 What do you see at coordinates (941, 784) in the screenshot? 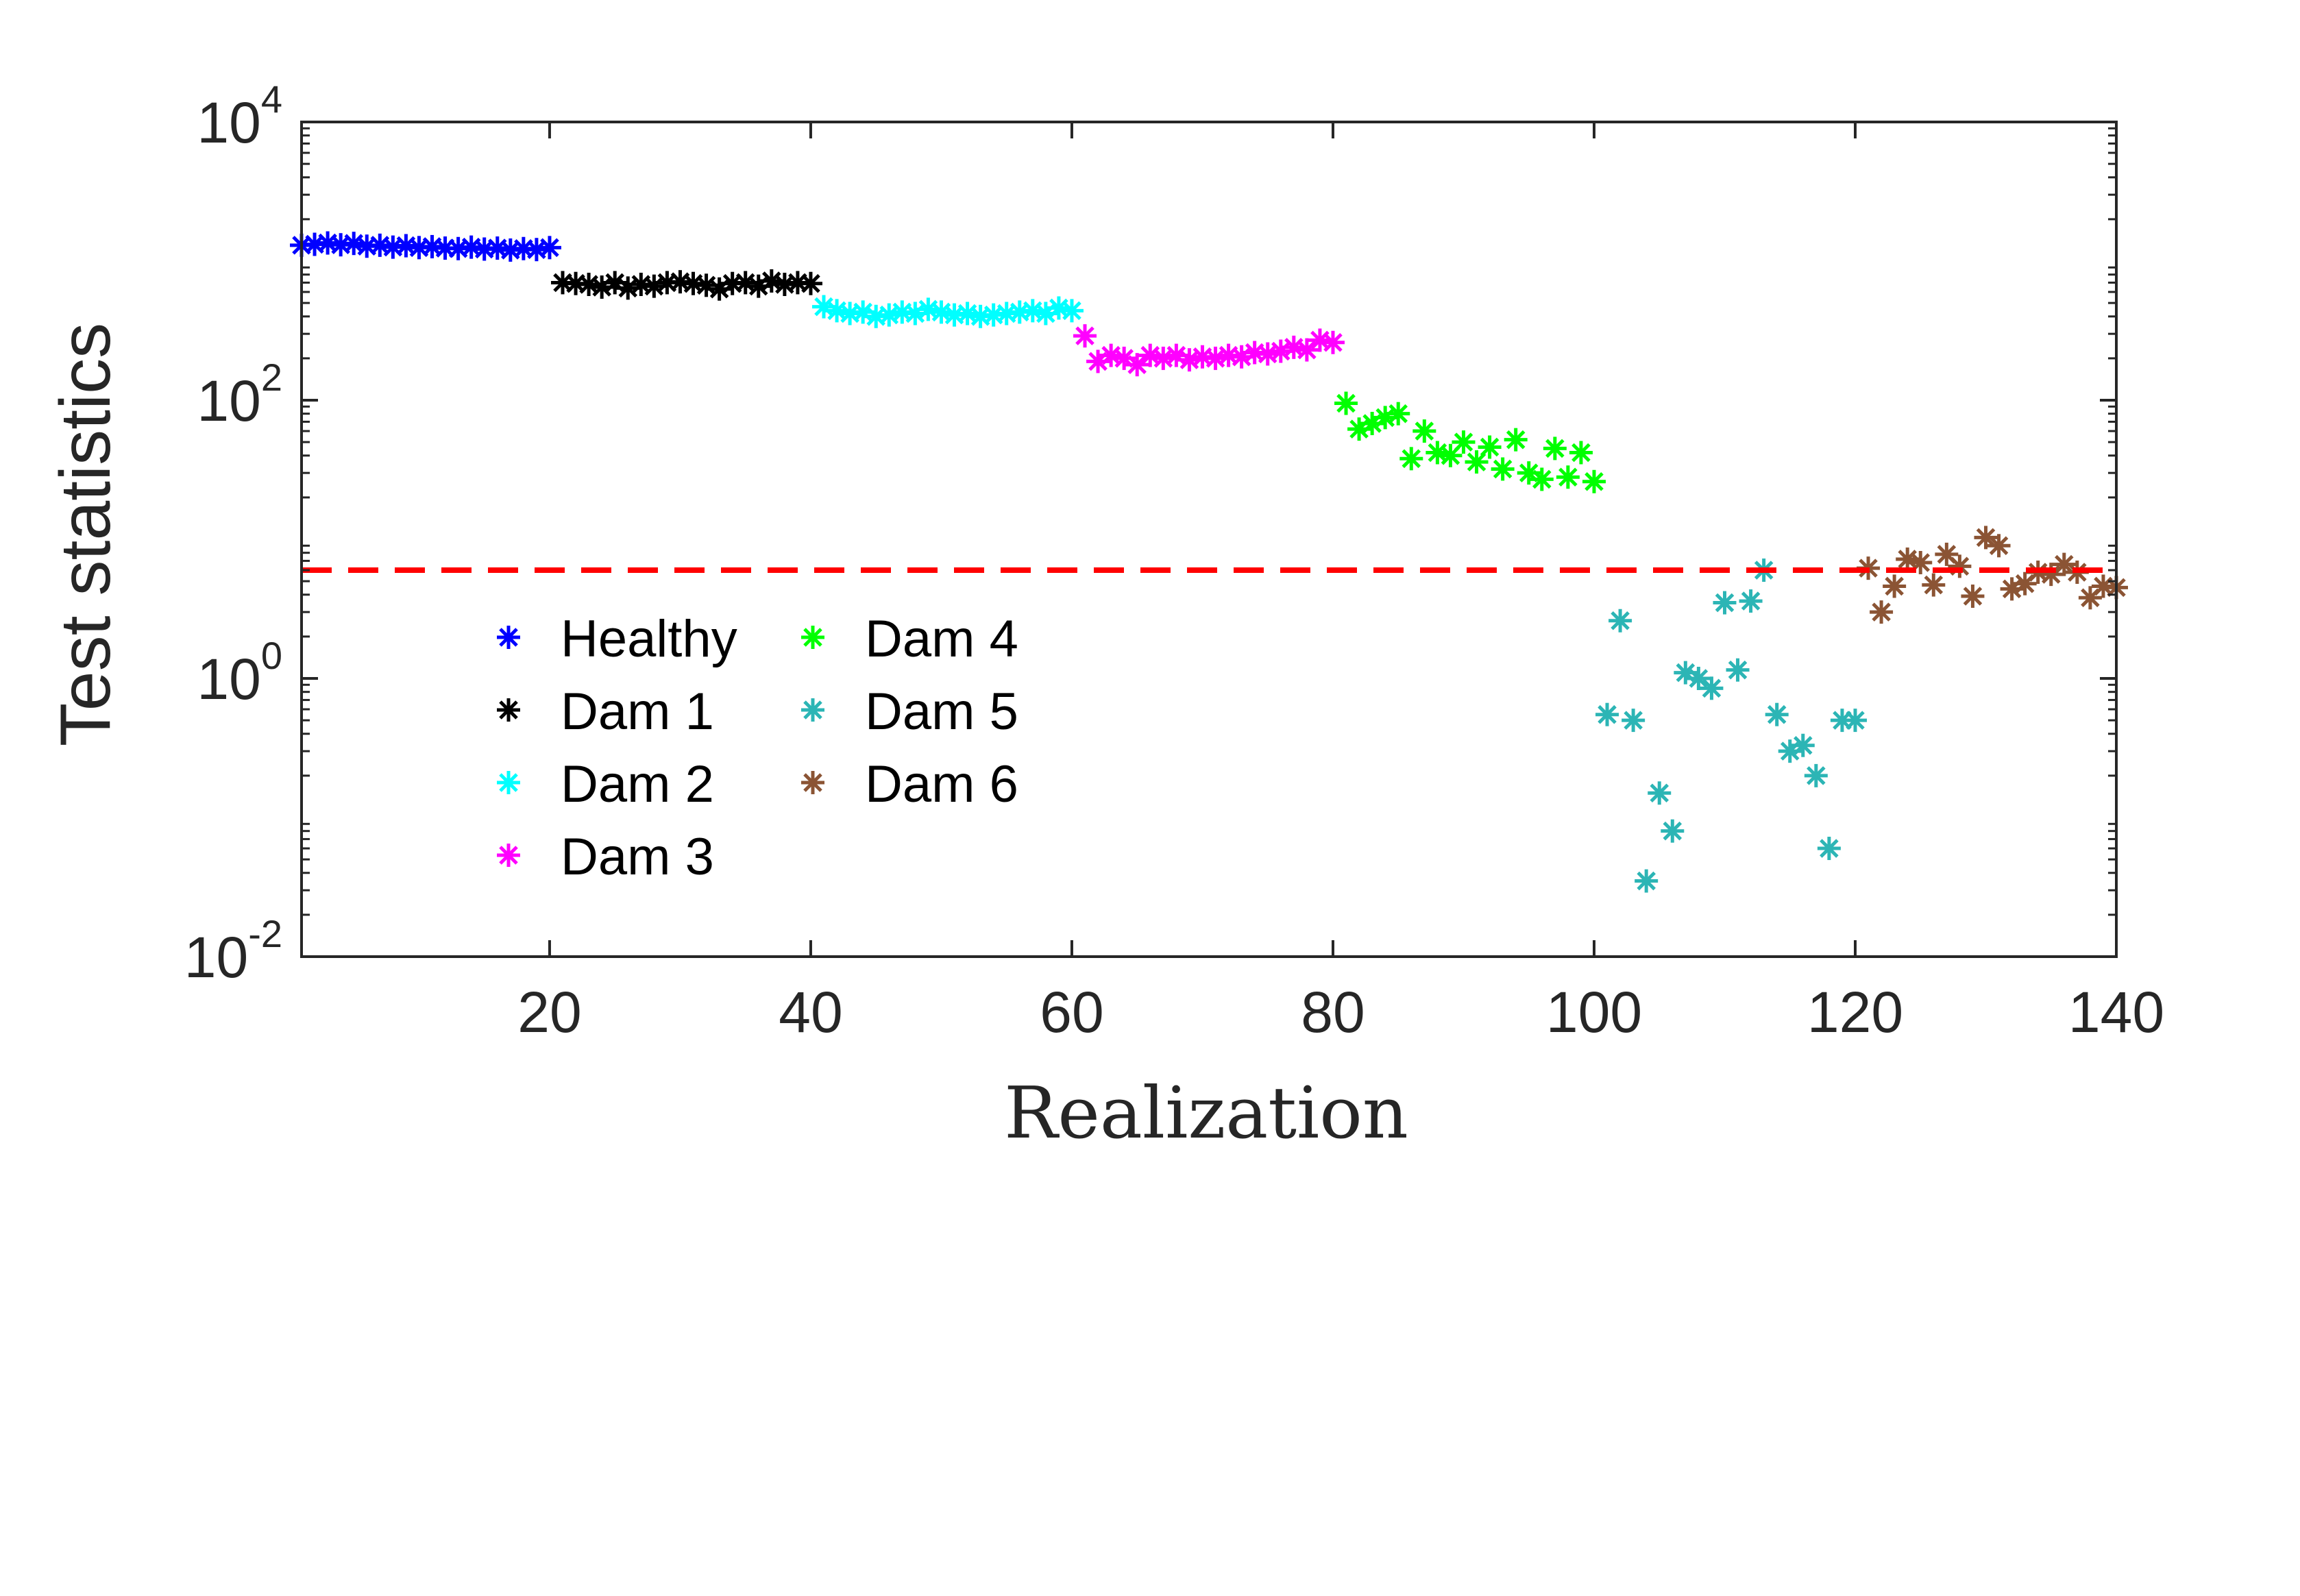
I see `legend-label: Dam 6` at bounding box center [941, 784].